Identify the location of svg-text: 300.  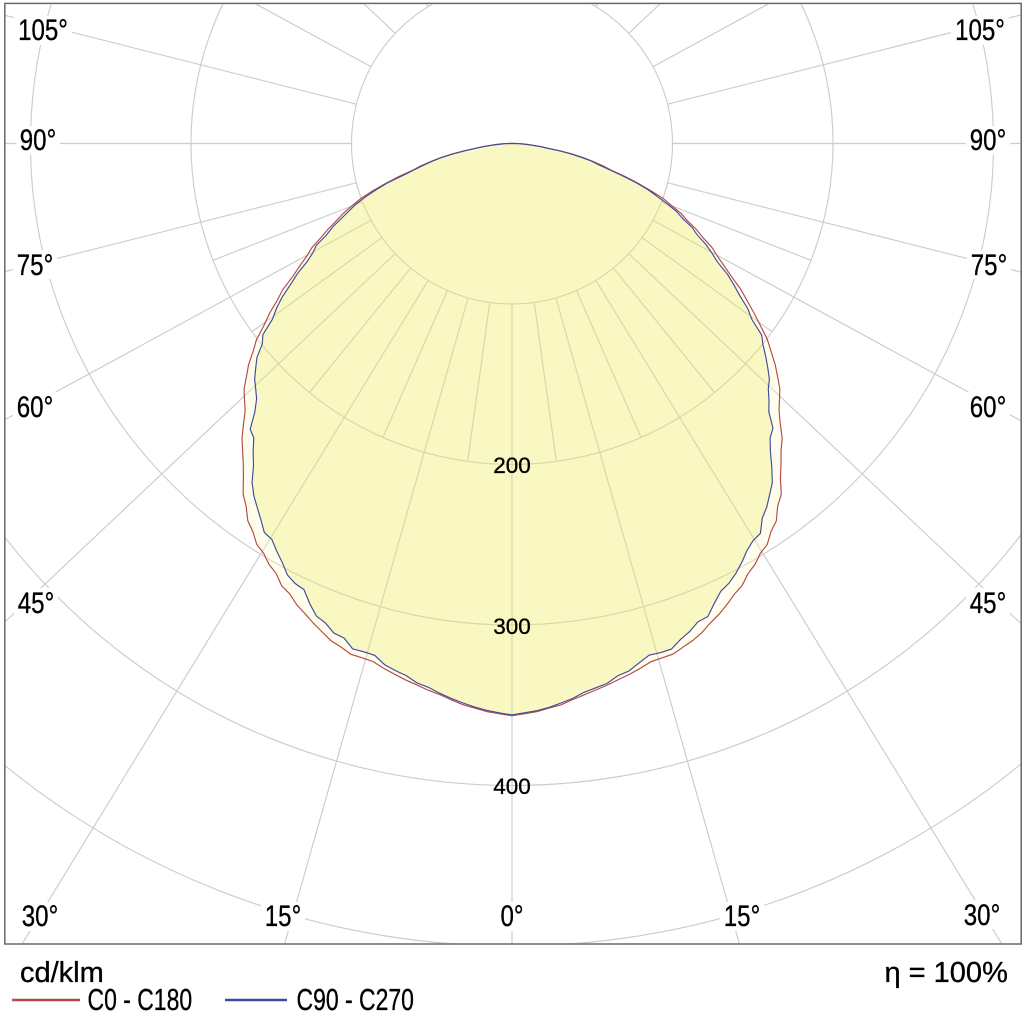
(512, 626).